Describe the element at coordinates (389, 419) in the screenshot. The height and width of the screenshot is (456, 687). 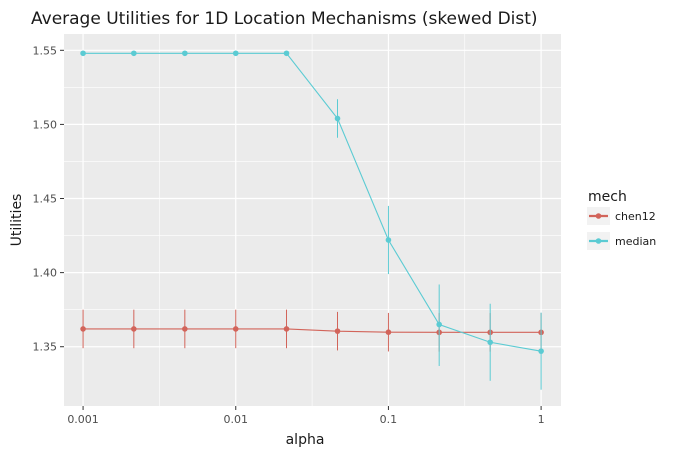
I see `x-tick-label: 0.1` at that location.